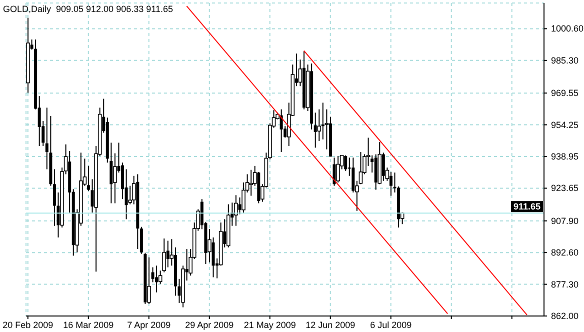  What do you see at coordinates (209, 325) in the screenshot?
I see `x-tick-label: 29 Apr 2009` at bounding box center [209, 325].